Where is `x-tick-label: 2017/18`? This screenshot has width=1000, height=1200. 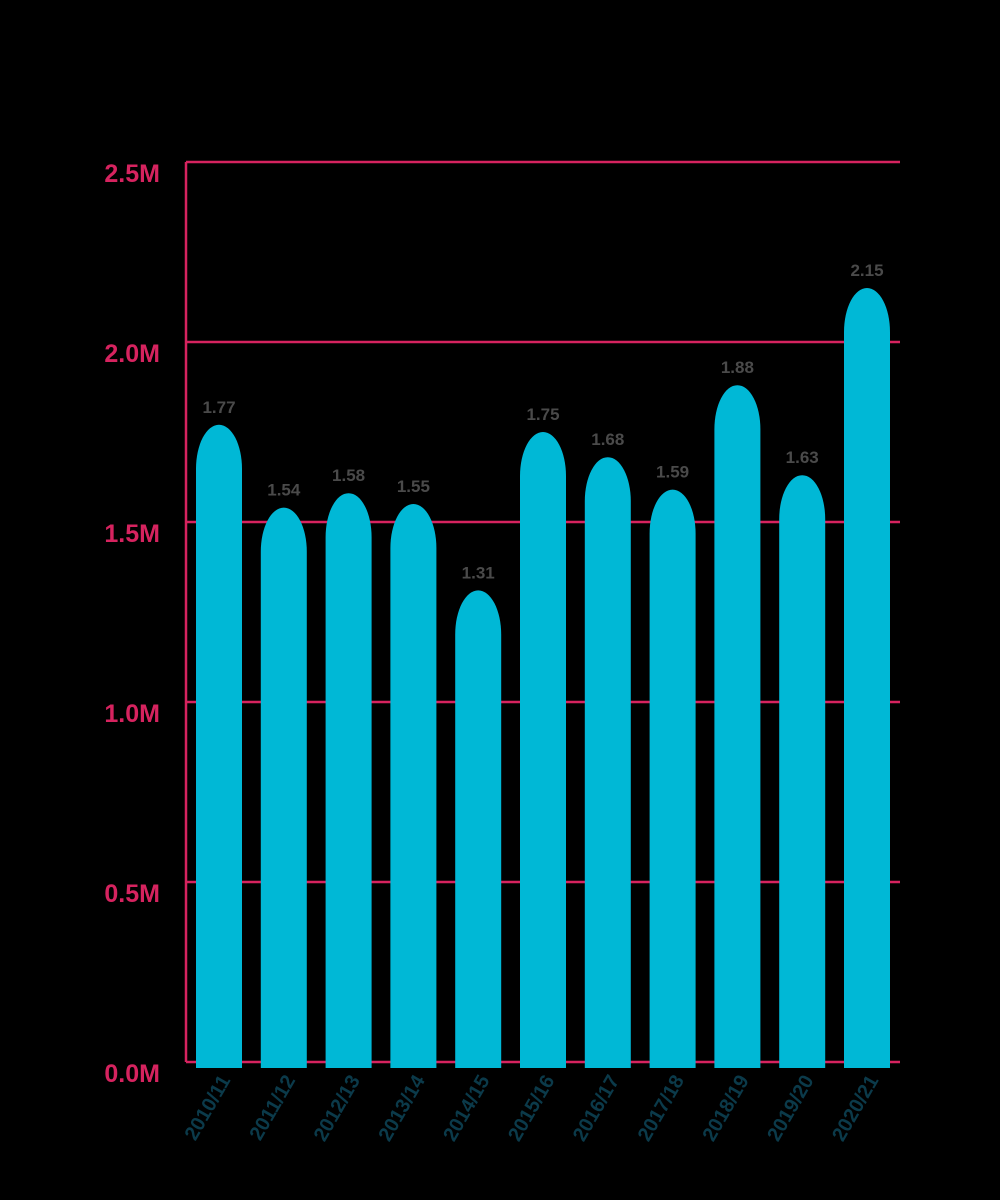 x-tick-label: 2017/18 is located at coordinates (661, 1109).